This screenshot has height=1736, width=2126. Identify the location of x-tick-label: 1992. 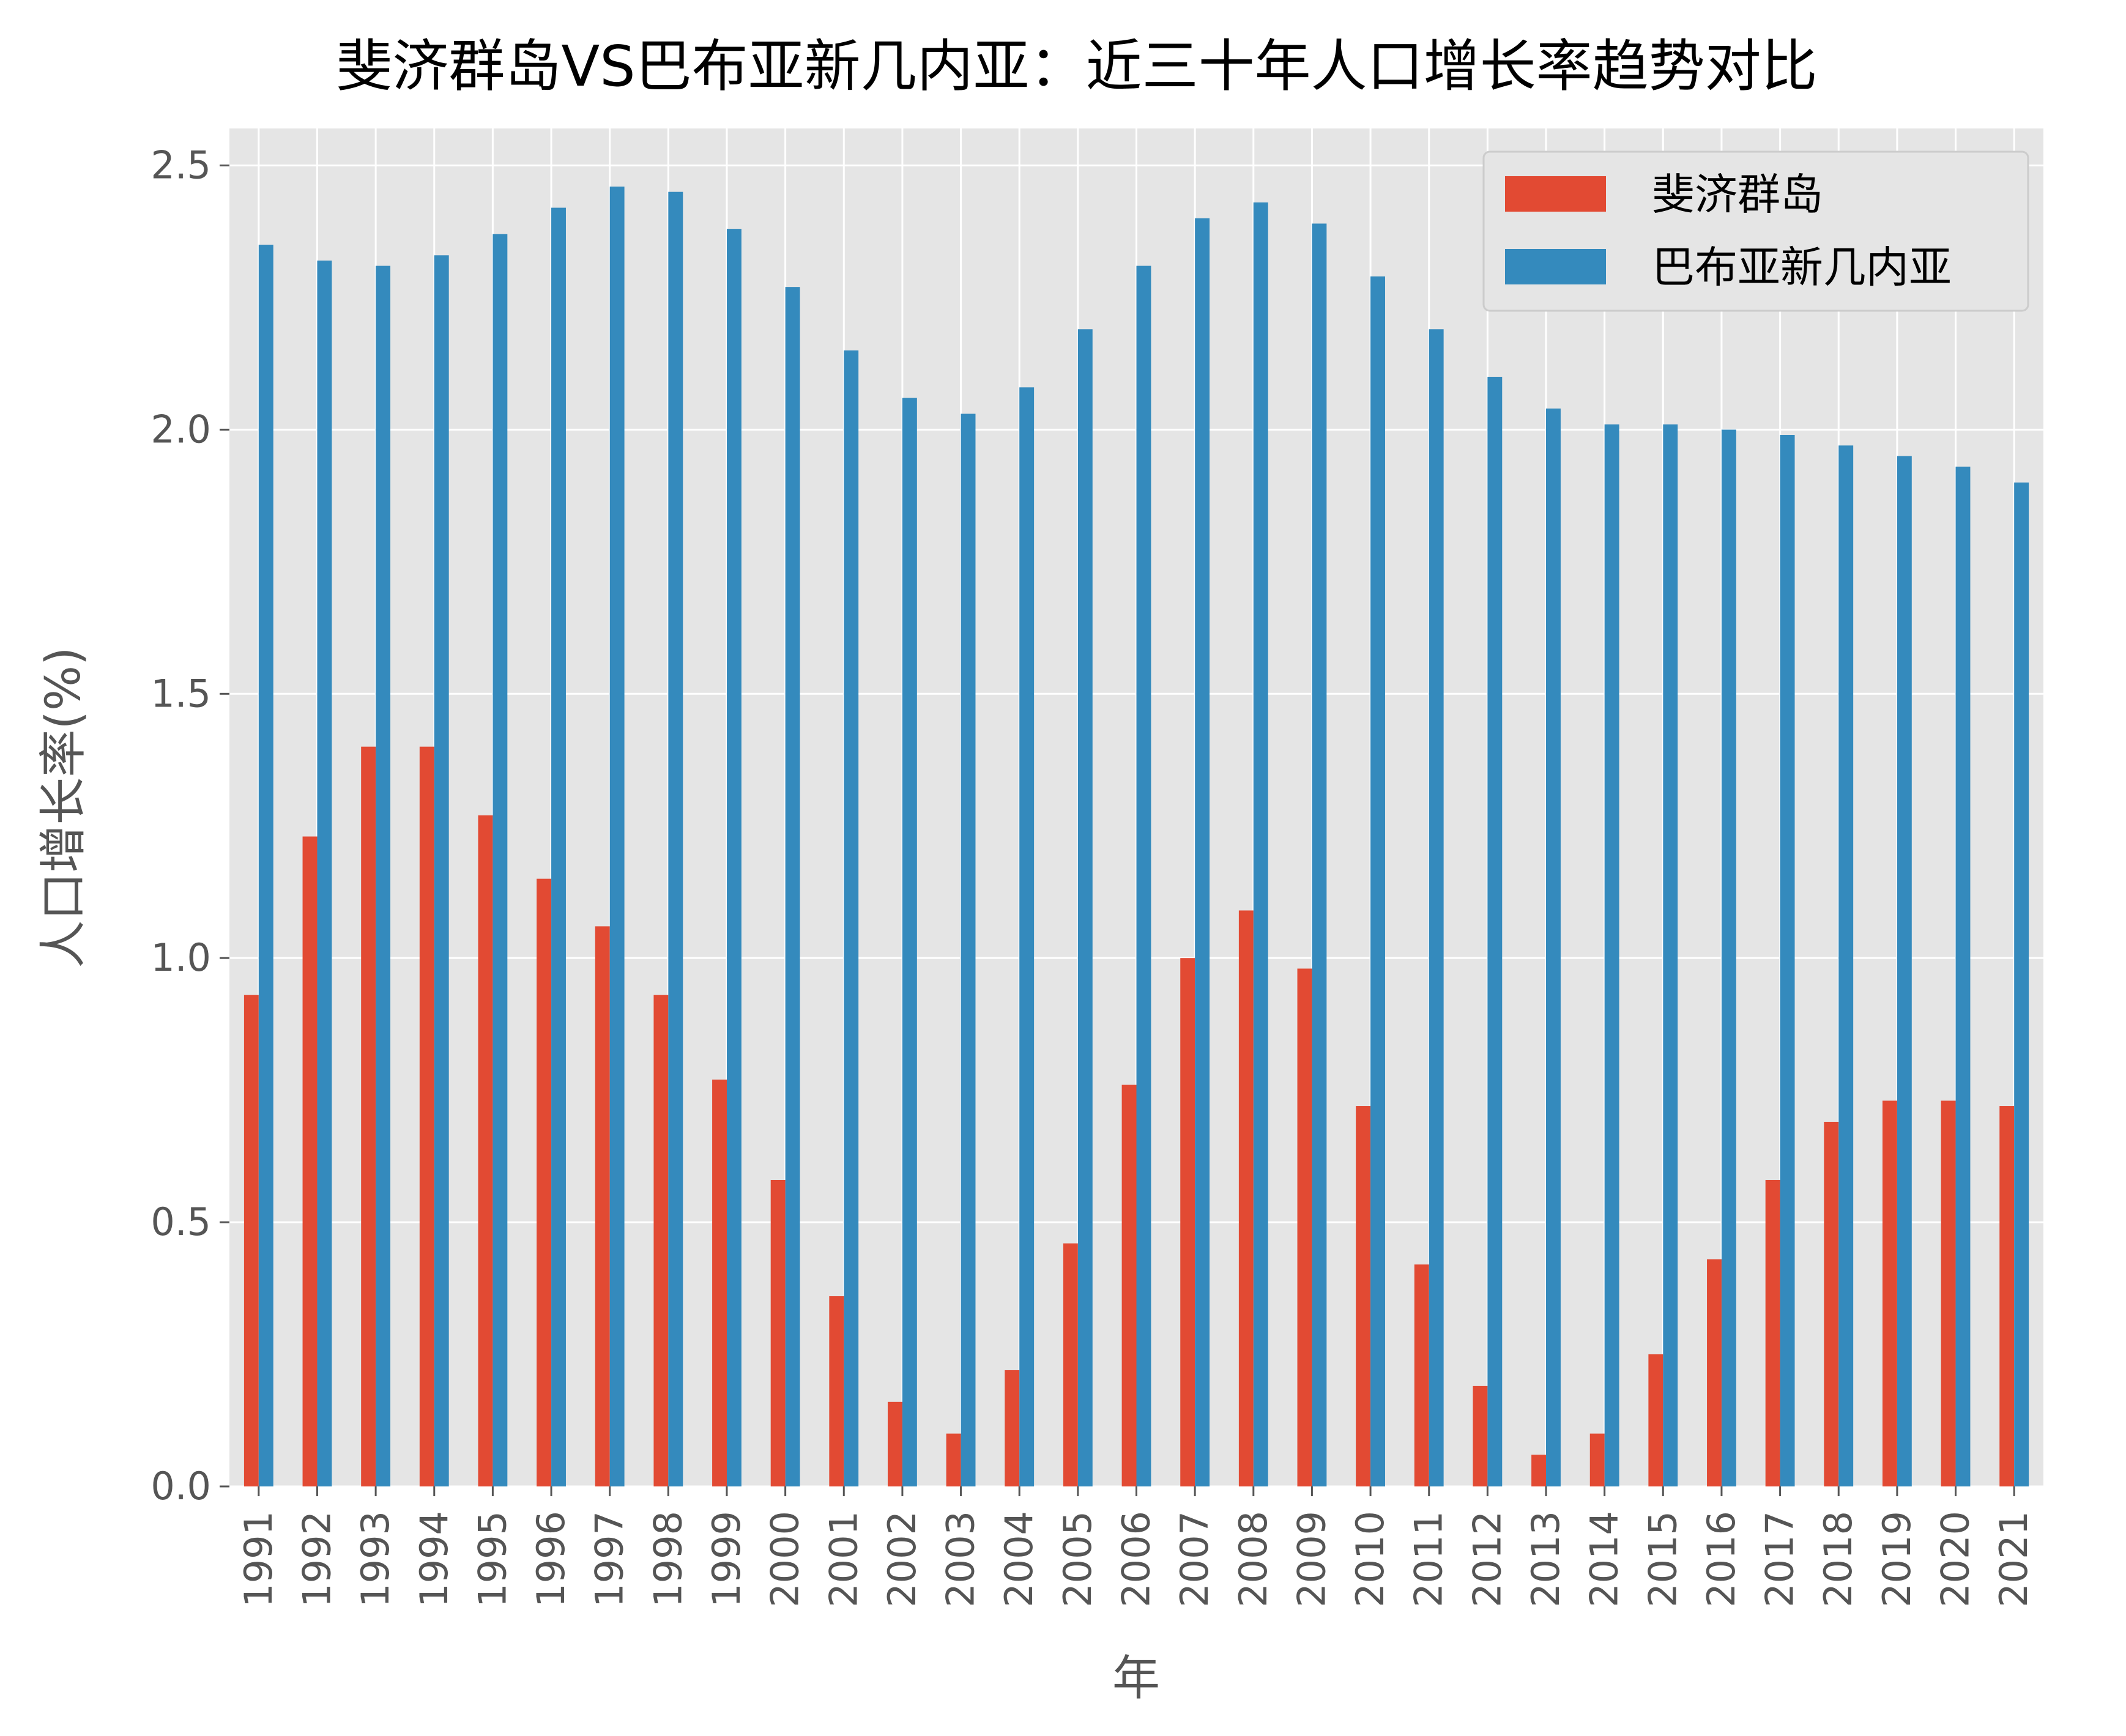
(316, 1559).